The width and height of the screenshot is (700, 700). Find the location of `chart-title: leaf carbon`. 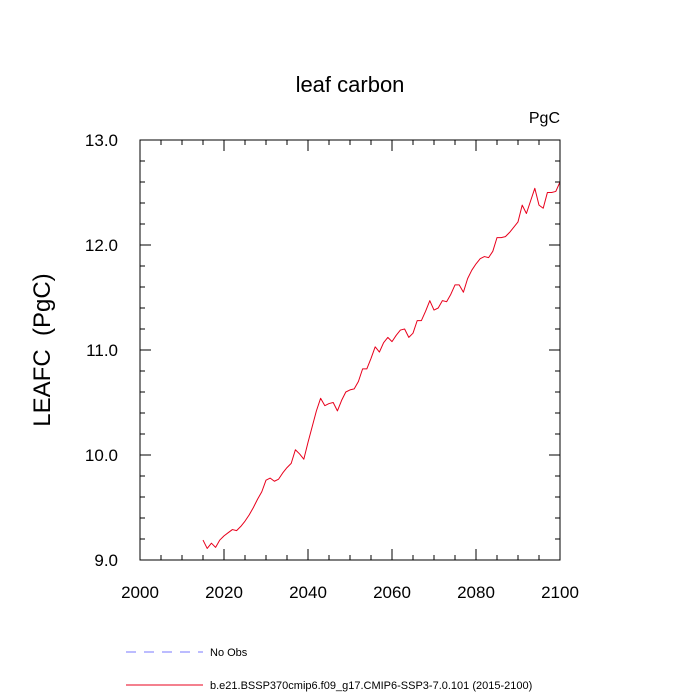

chart-title: leaf carbon is located at coordinates (350, 84).